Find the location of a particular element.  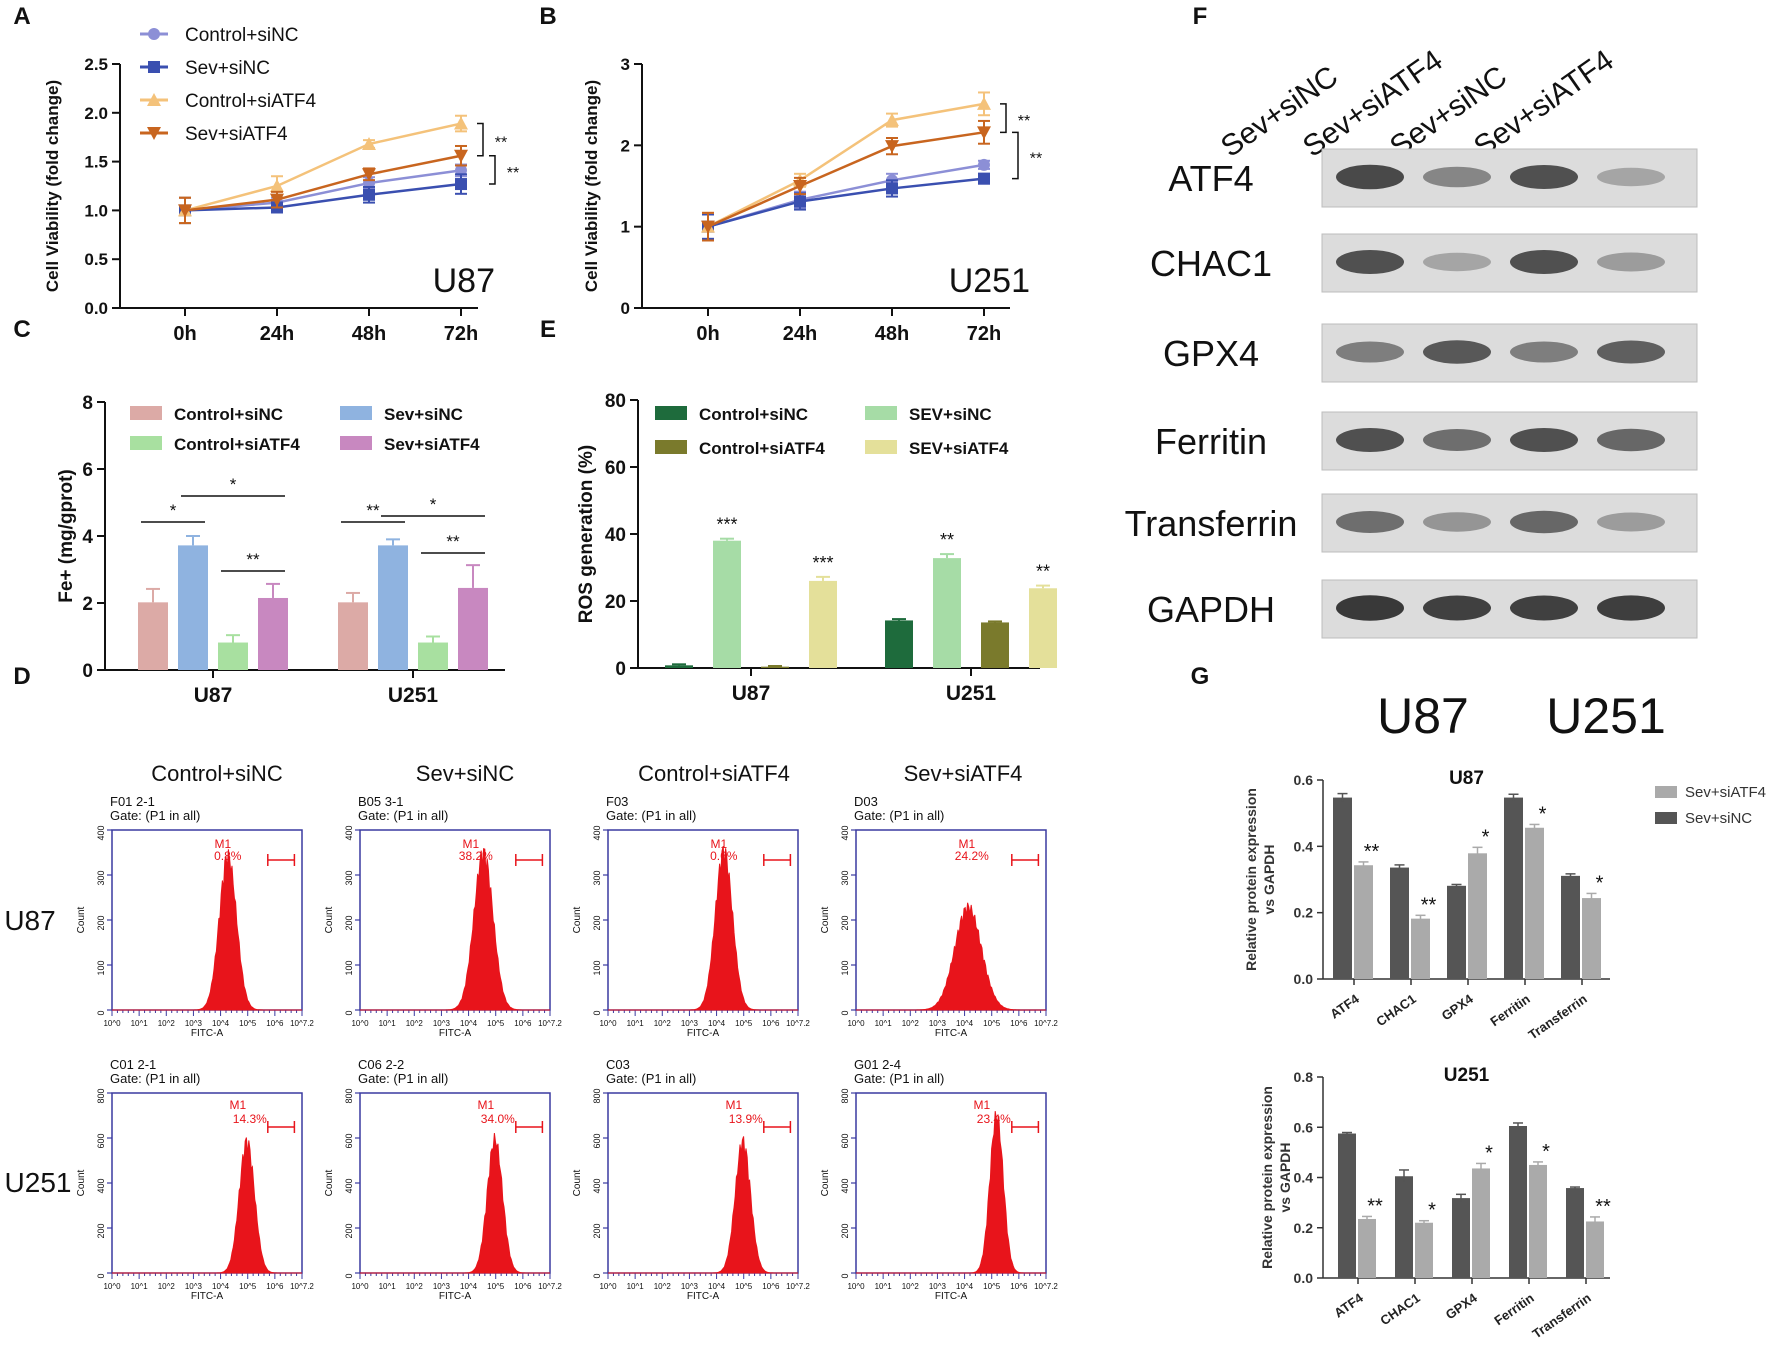

y-tick-label: 2.0 is located at coordinates (96, 113).